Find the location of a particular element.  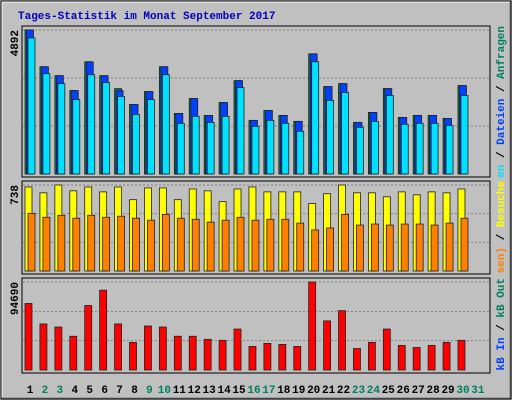

x-tick-label: 22 is located at coordinates (343, 391).